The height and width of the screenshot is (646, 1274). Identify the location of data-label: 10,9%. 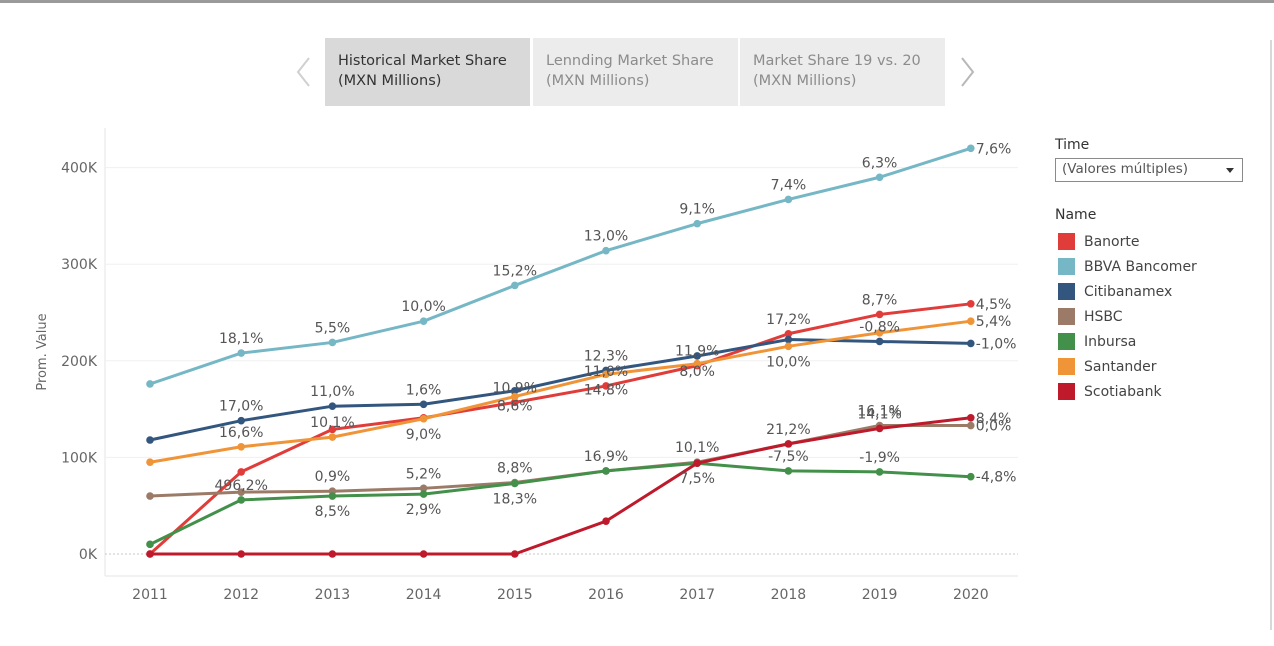
(515, 388).